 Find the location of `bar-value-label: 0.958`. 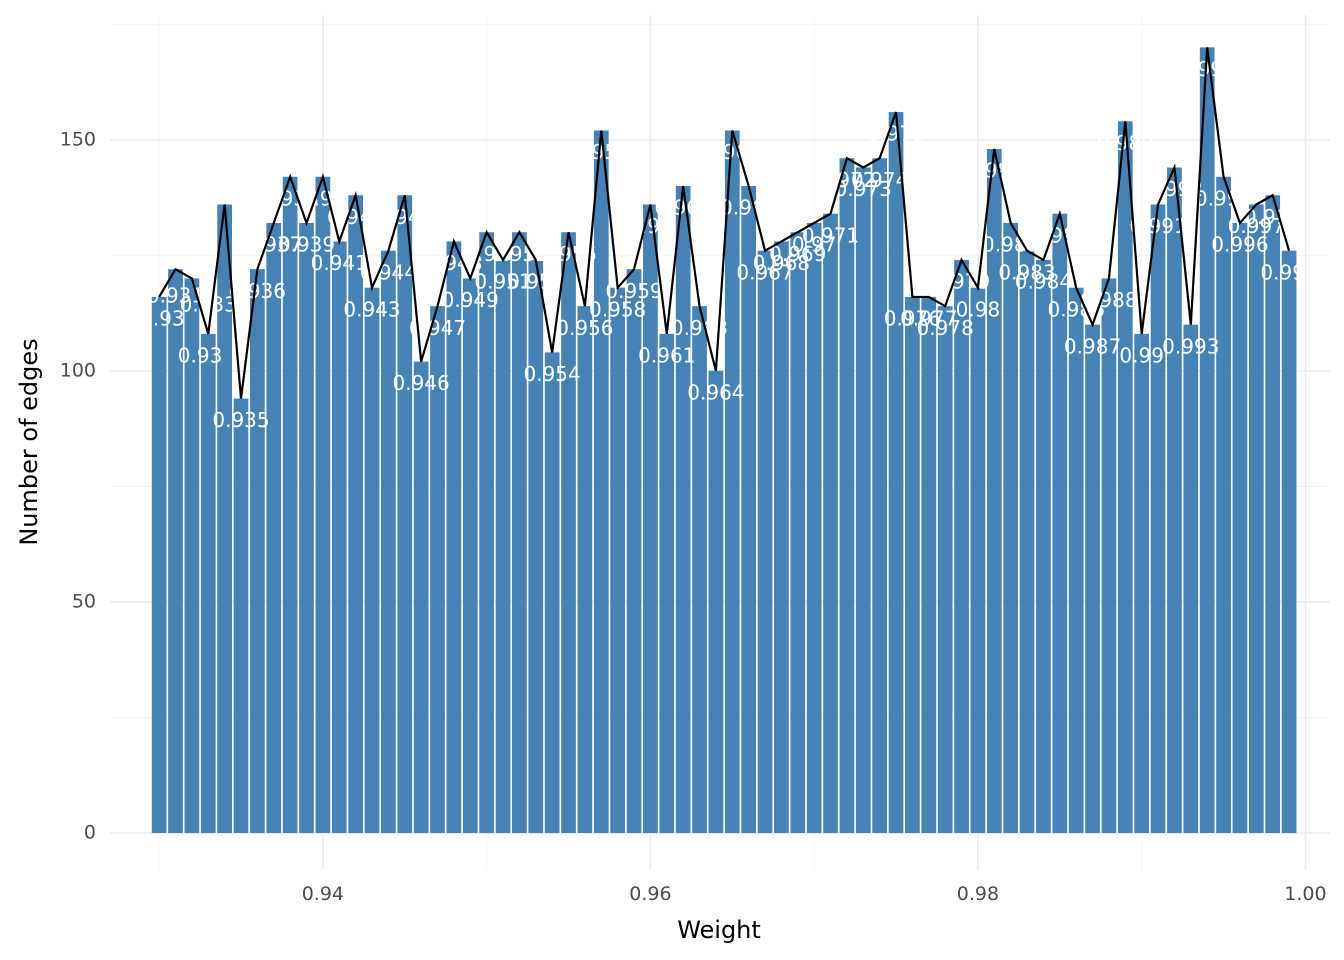

bar-value-label: 0.958 is located at coordinates (617, 309).